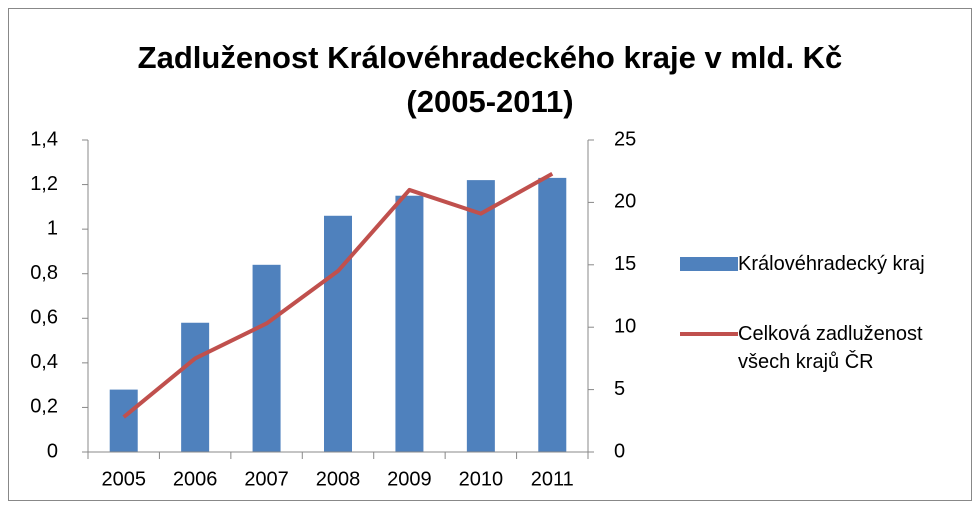 The image size is (980, 505). Describe the element at coordinates (123, 479) in the screenshot. I see `x-tick-label: 2005` at that location.